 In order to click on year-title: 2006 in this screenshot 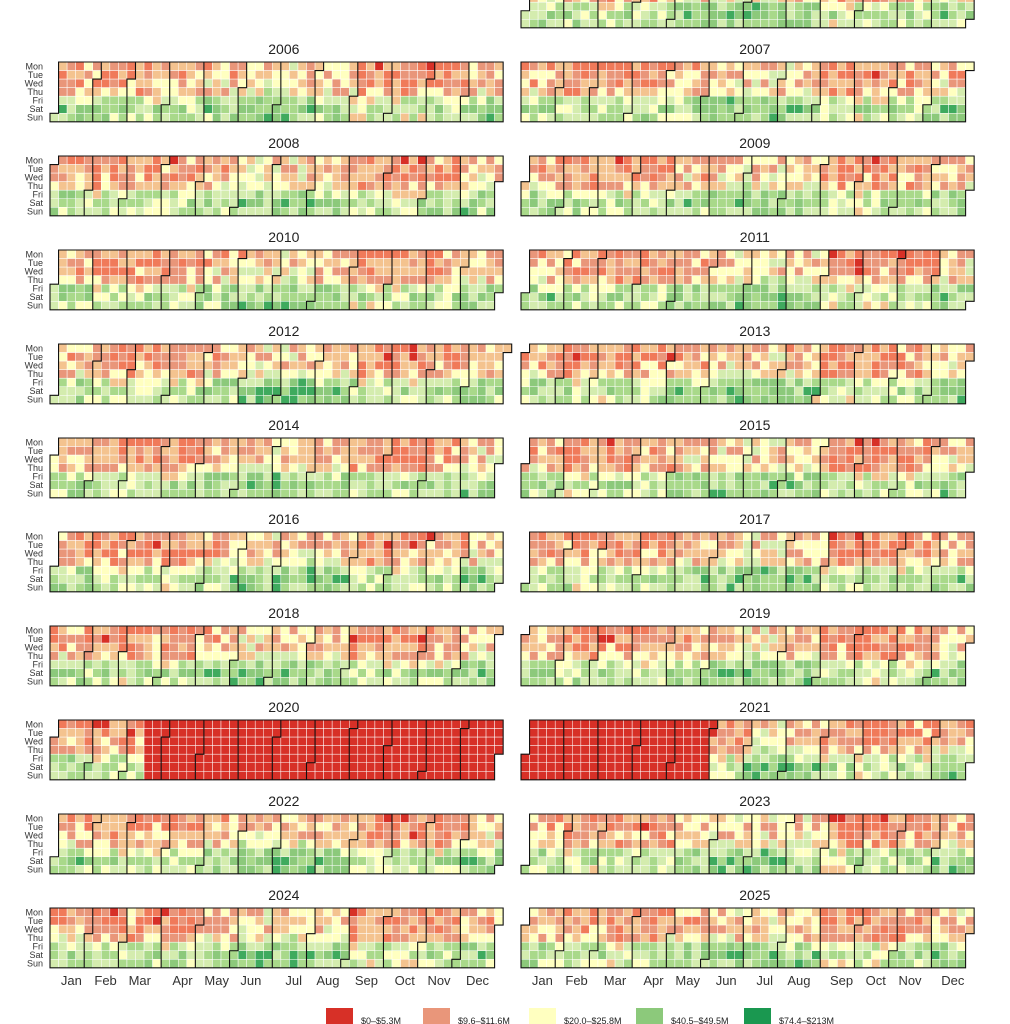, I will do `click(283, 49)`.